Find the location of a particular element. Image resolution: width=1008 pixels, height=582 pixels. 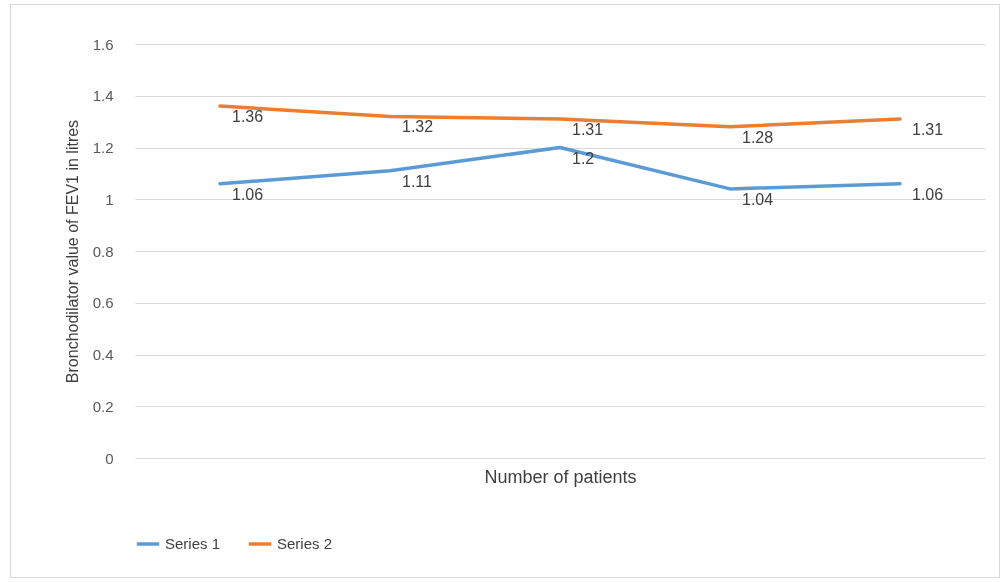

y-tick-label: 0.4 is located at coordinates (103, 354).